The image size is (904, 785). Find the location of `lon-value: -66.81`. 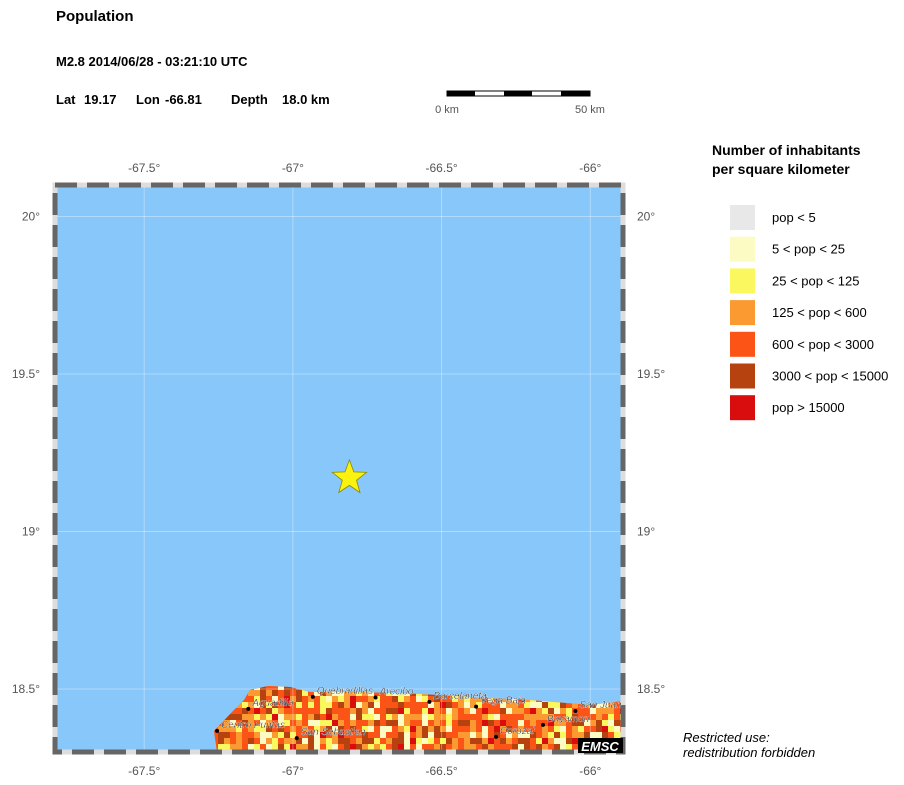

lon-value: -66.81 is located at coordinates (183, 99).